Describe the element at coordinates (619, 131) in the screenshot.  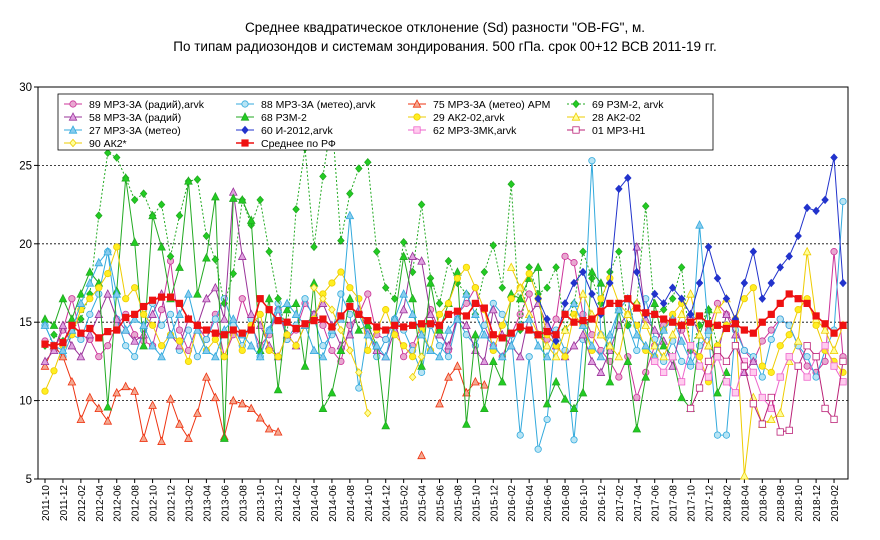
I see `legend-label: 01 МРЗ-Н1` at that location.